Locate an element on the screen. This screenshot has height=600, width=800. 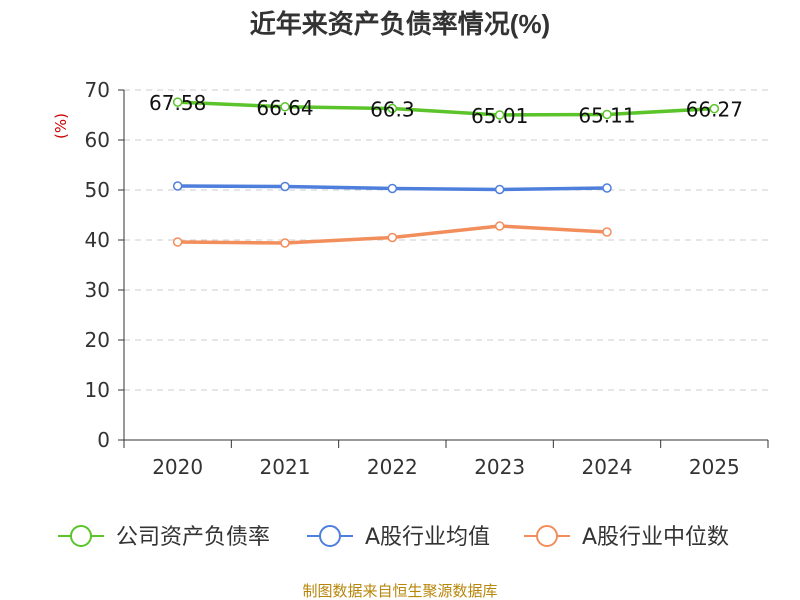
y-tick-label: 40 is located at coordinates (97, 240).